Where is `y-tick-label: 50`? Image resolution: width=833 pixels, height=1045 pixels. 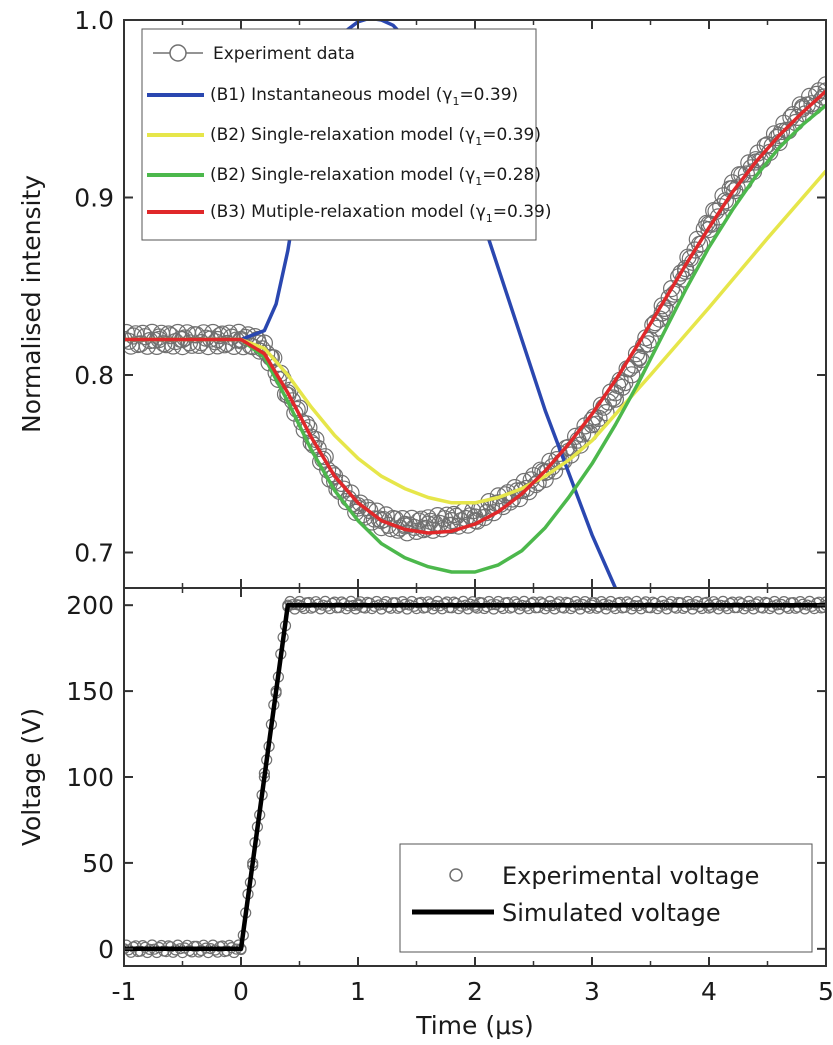 y-tick-label: 50 is located at coordinates (98, 863).